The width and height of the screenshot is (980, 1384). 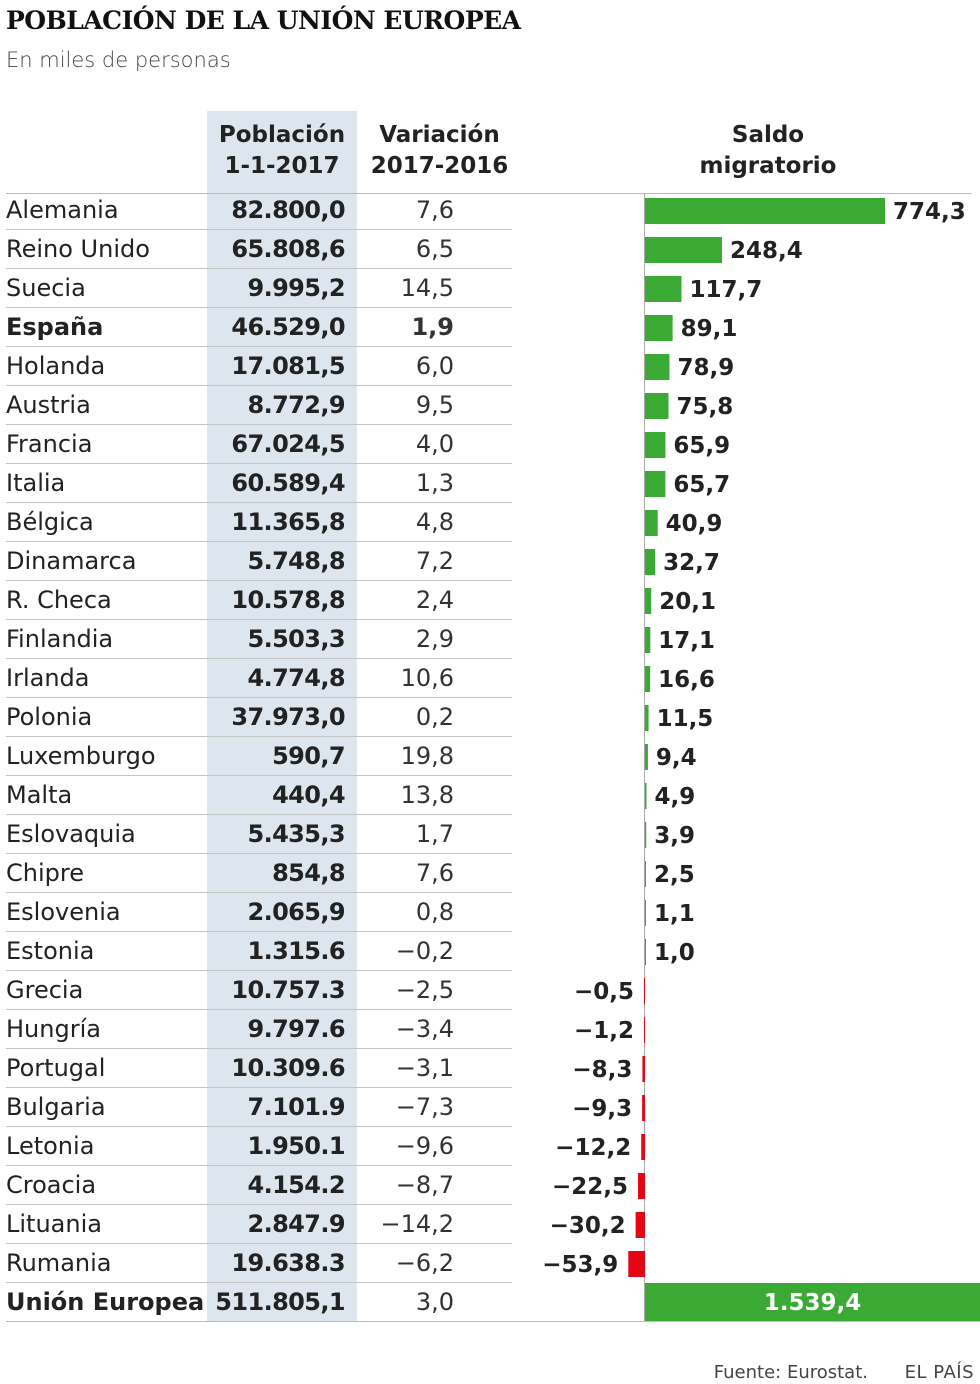 What do you see at coordinates (432, 327) in the screenshot?
I see `variation-value: 1,9` at bounding box center [432, 327].